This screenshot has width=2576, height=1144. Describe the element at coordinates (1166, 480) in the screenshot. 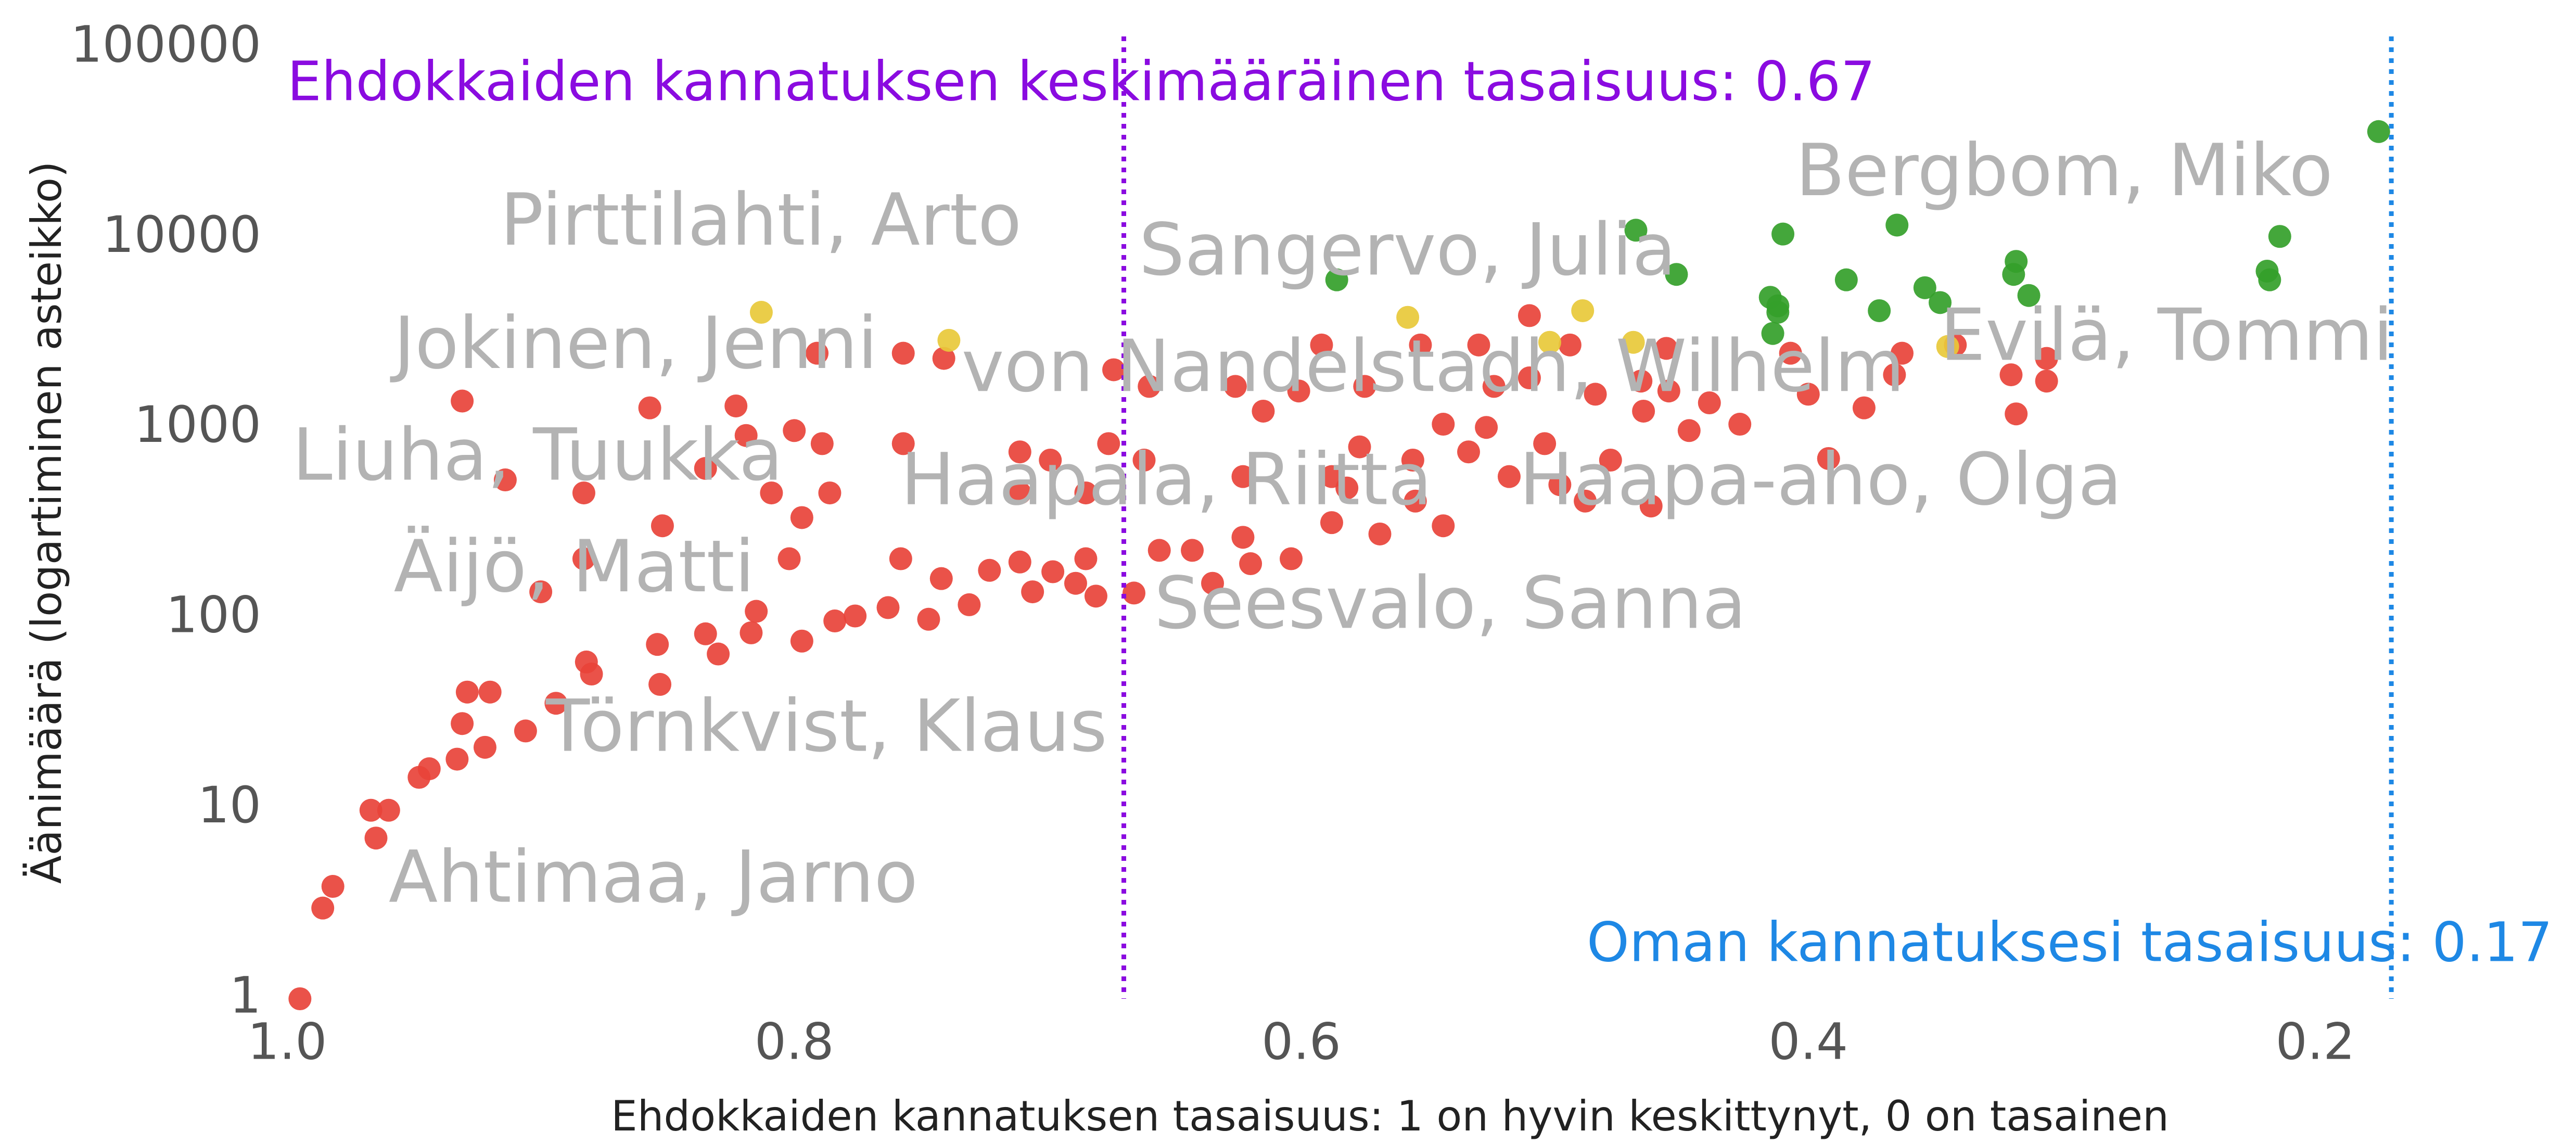

I see `candidate-label: Haapala, Riitta` at that location.